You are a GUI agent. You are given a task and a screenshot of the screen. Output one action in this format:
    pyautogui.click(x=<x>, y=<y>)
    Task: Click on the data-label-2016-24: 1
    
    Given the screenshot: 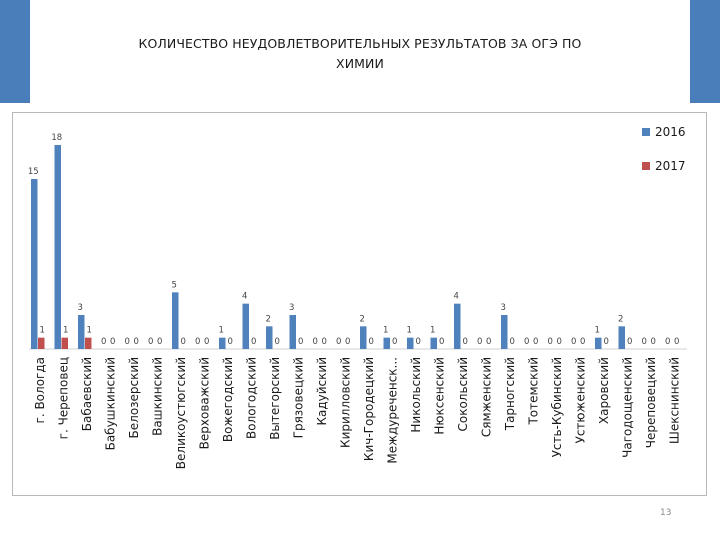 What is the action you would take?
    pyautogui.click(x=597, y=331)
    